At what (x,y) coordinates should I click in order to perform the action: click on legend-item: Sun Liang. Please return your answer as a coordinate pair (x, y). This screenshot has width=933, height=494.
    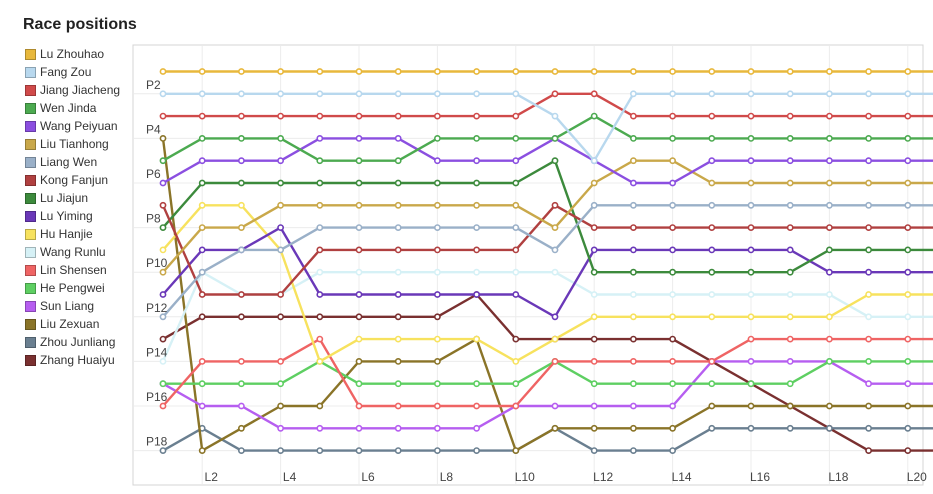
    Looking at the image, I should click on (72, 306).